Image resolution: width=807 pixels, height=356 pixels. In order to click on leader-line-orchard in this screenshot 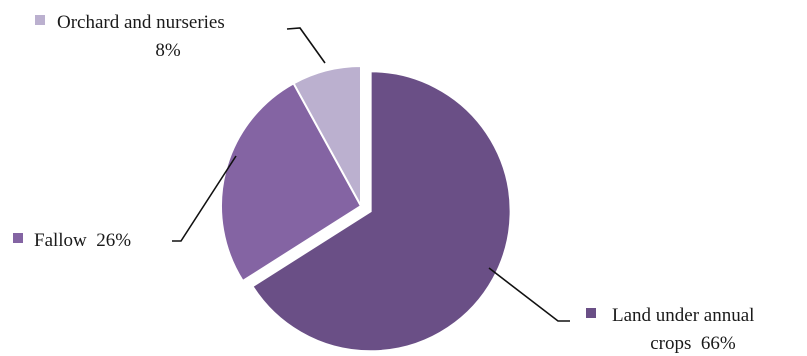, I will do `click(306, 45)`.